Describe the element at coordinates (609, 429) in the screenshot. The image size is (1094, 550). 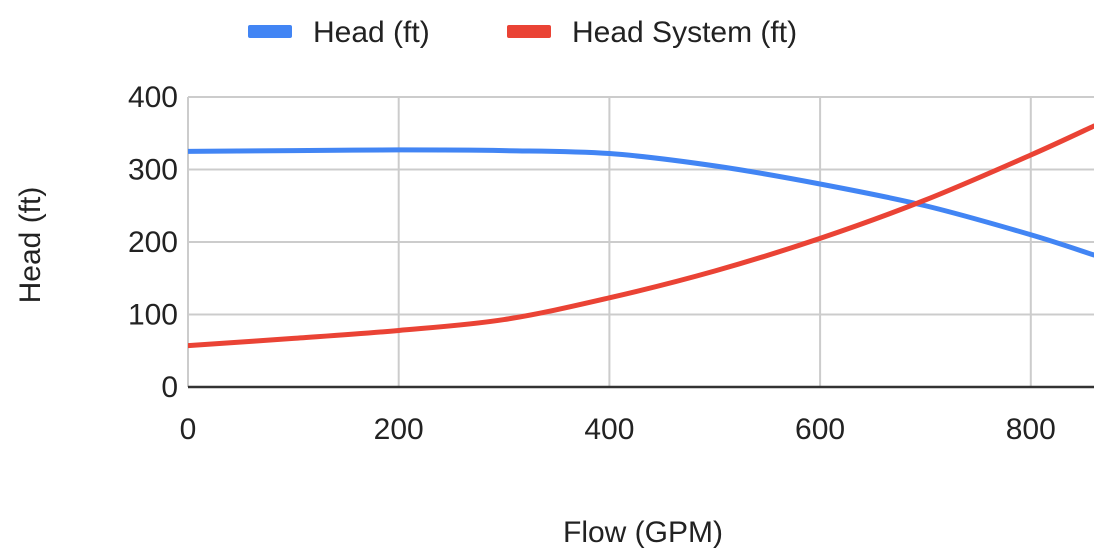
I see `x-tick-label: 400` at that location.